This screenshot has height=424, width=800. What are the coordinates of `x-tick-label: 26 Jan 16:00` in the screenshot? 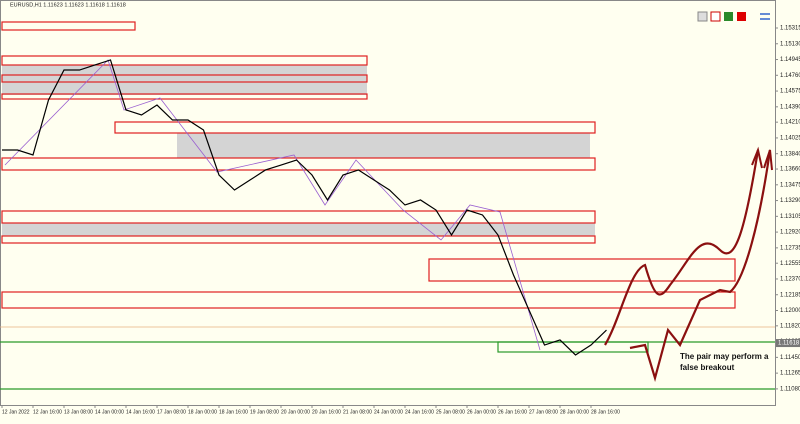 It's located at (512, 412).